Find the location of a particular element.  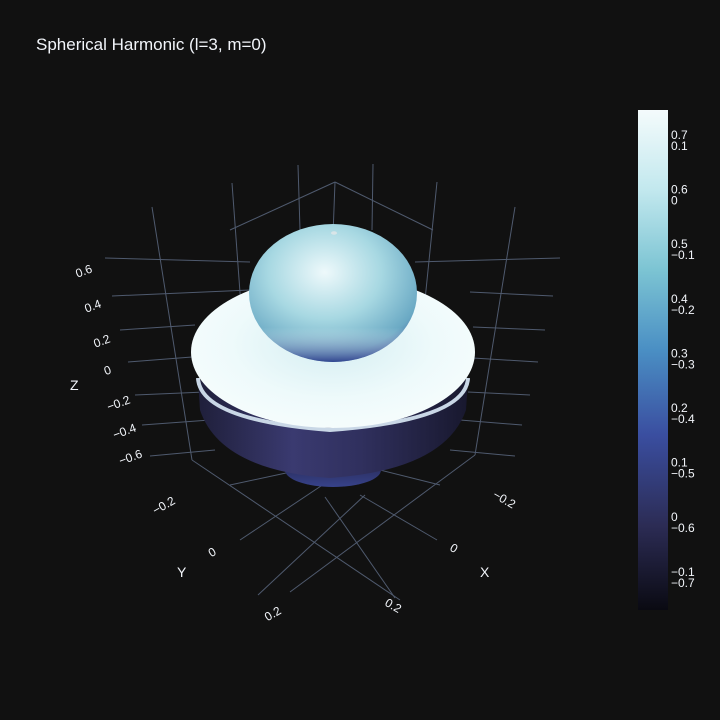

y-axis-title: Y is located at coordinates (182, 572).